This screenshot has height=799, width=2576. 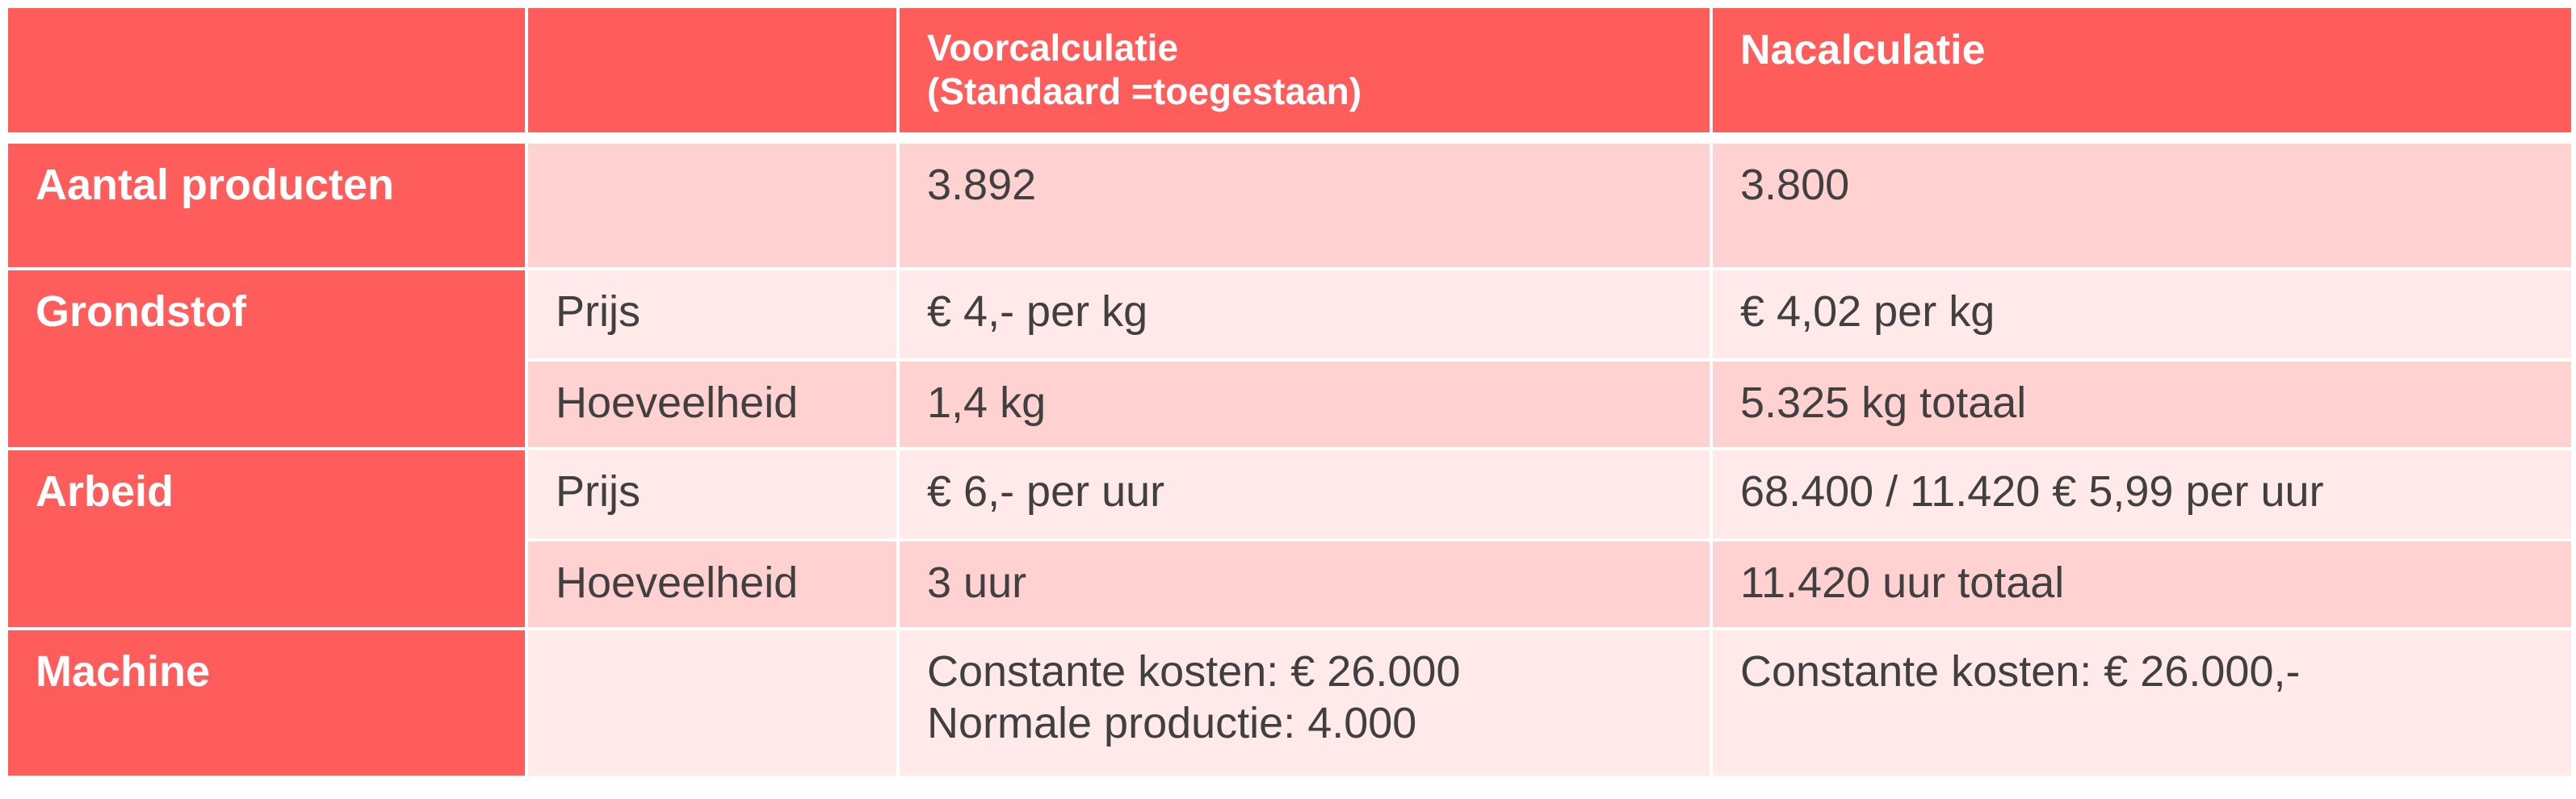 What do you see at coordinates (1305, 494) in the screenshot?
I see `cell-arbeid-prijs-voor: € 6,- per uur` at bounding box center [1305, 494].